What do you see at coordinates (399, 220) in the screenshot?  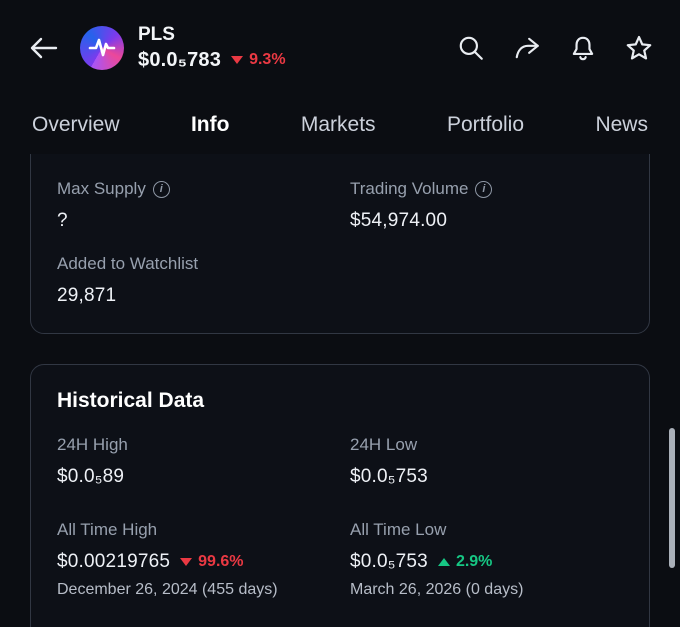 I see `trading-volume-value: $54,974.00` at bounding box center [399, 220].